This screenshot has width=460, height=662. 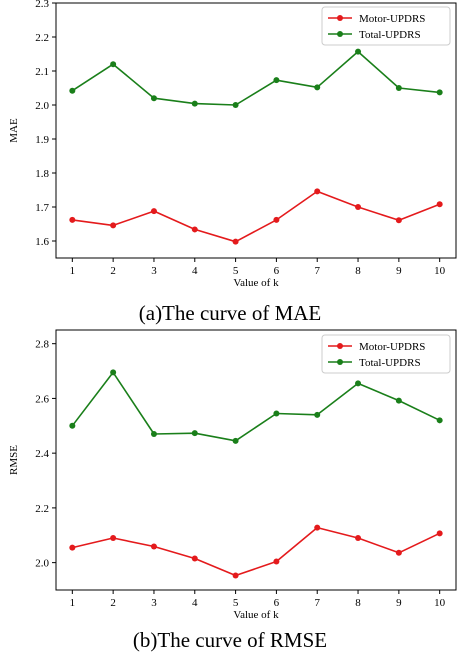 What do you see at coordinates (42, 454) in the screenshot?
I see `y-tick-label: 2.4` at bounding box center [42, 454].